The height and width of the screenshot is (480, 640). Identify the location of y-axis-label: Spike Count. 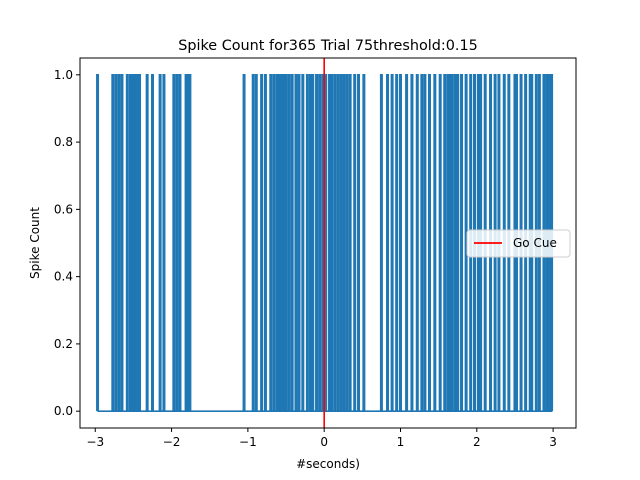
(35, 243).